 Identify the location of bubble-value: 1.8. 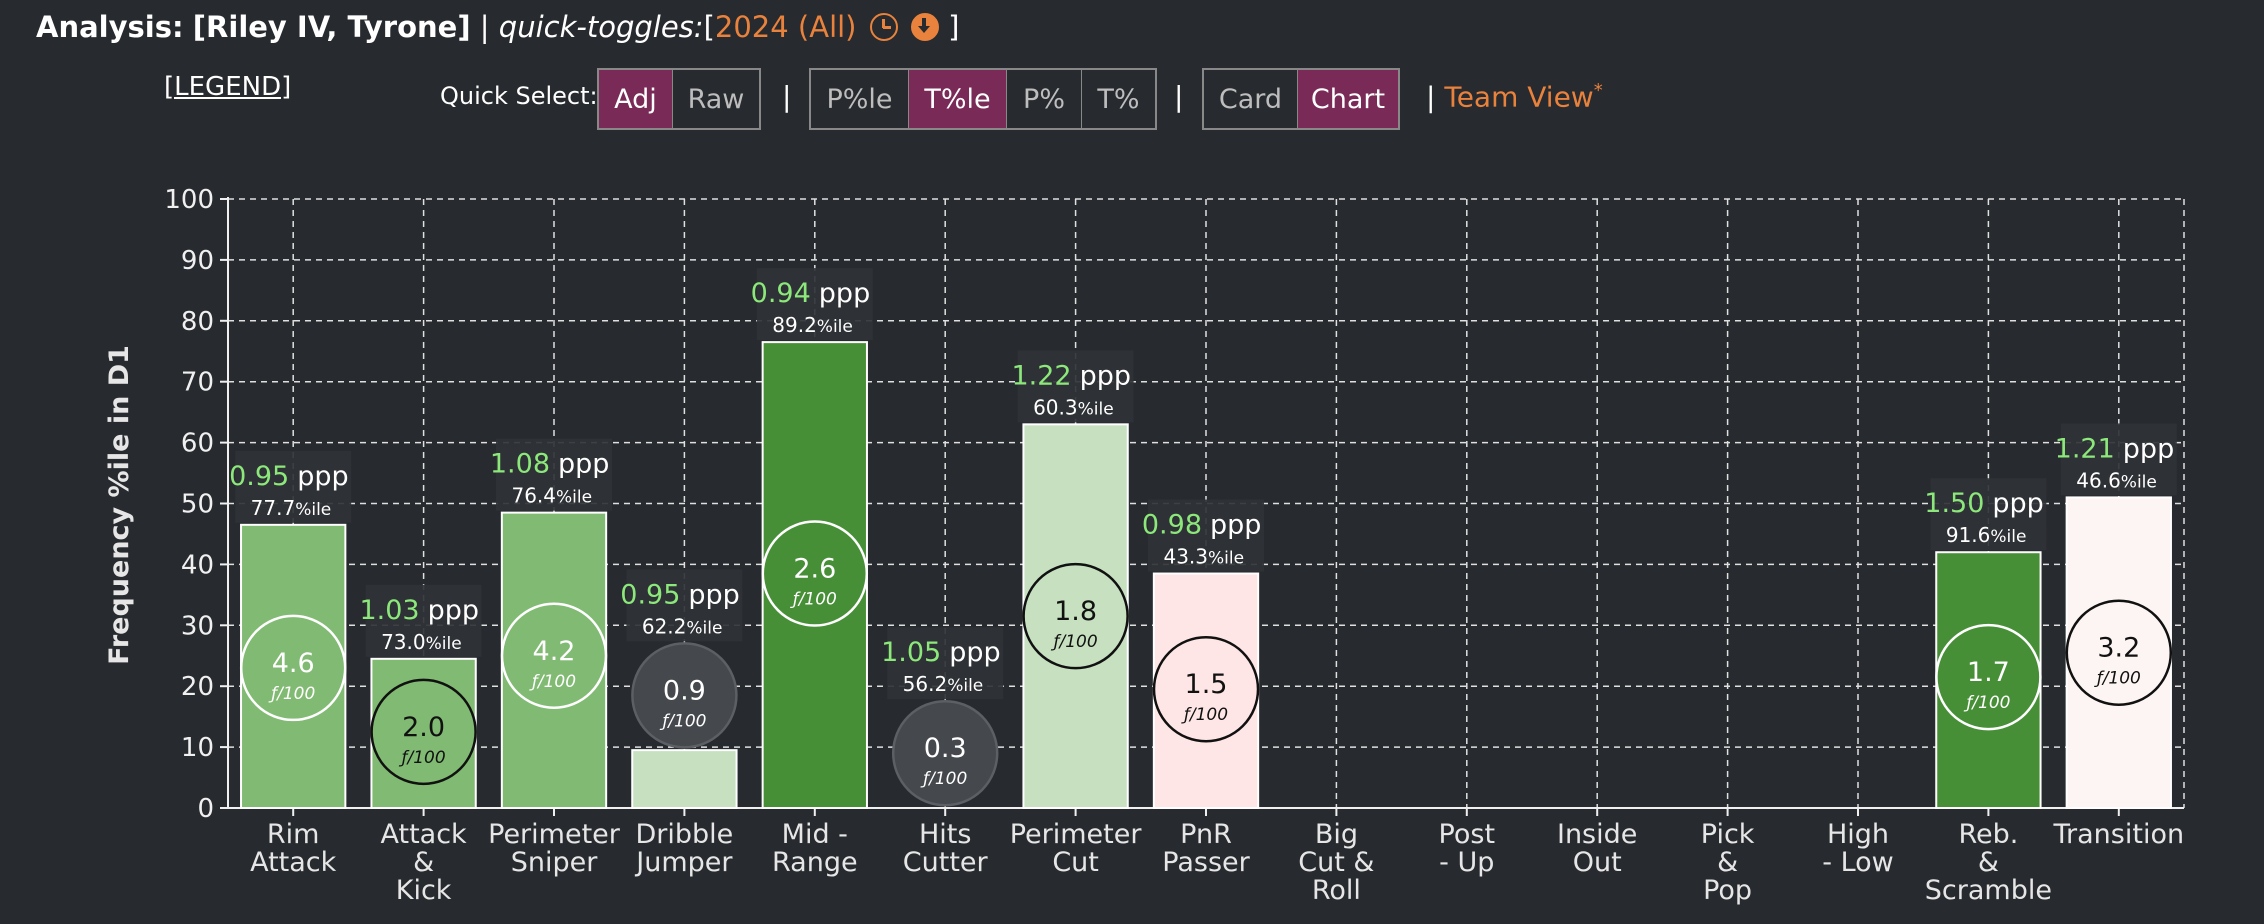
(1075, 611).